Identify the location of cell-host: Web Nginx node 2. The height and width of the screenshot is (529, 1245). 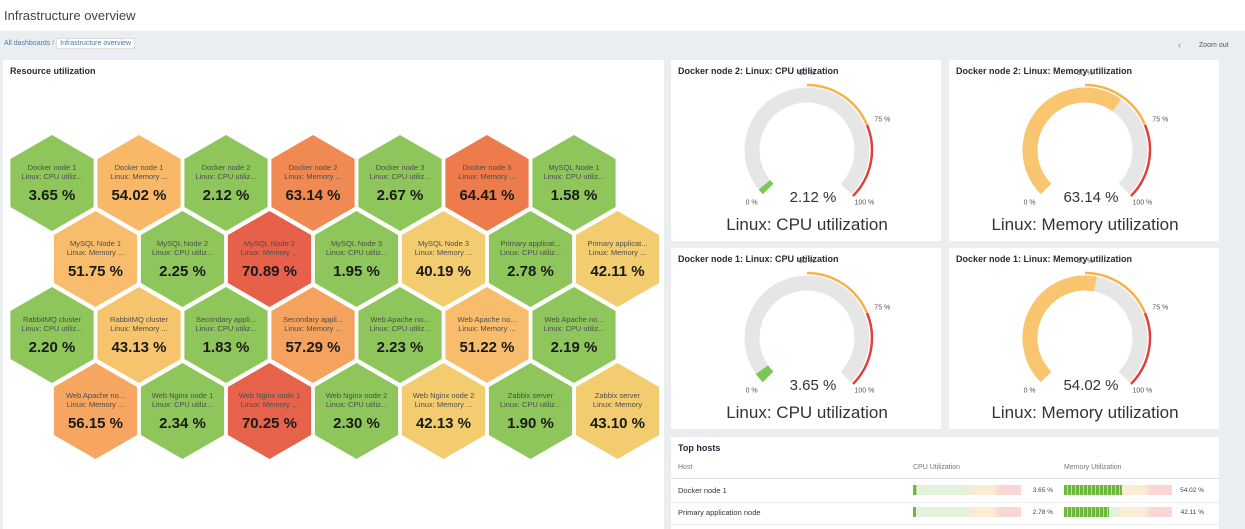
(357, 395).